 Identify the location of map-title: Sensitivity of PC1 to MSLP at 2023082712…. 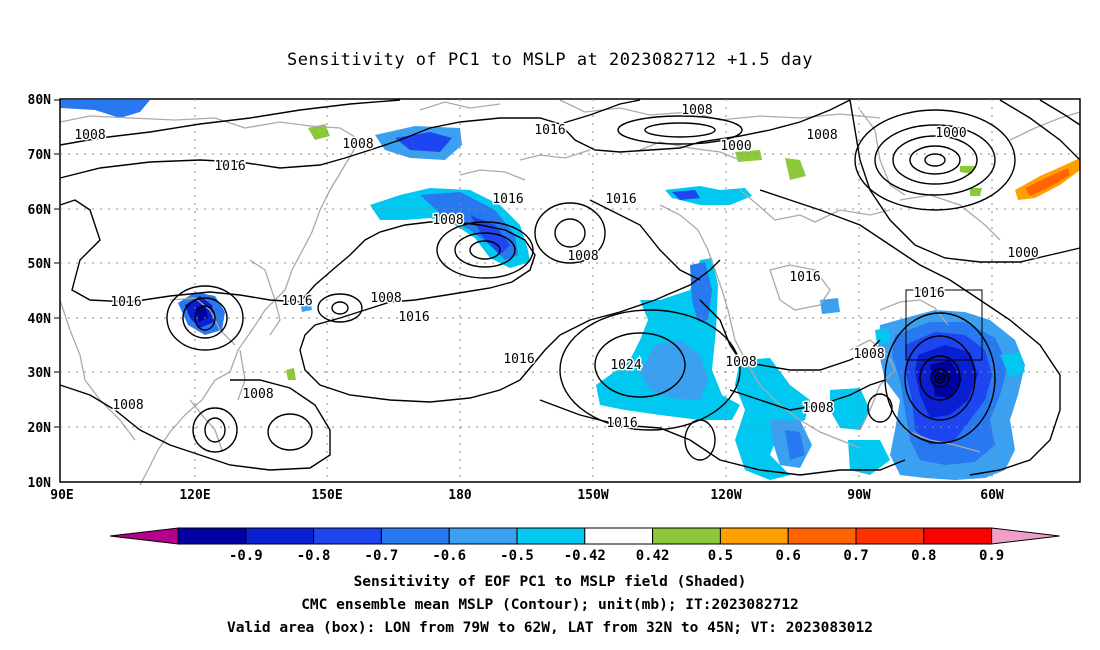
(549, 60).